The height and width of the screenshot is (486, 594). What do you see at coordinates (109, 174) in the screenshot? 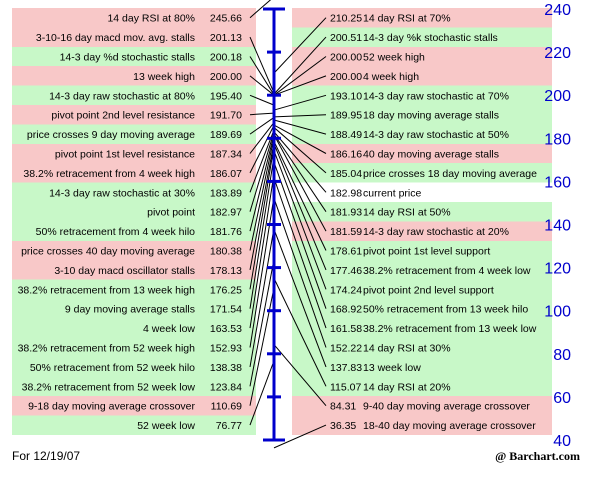
I see `left-row-label: 38.2% retracement from 4 week high` at bounding box center [109, 174].